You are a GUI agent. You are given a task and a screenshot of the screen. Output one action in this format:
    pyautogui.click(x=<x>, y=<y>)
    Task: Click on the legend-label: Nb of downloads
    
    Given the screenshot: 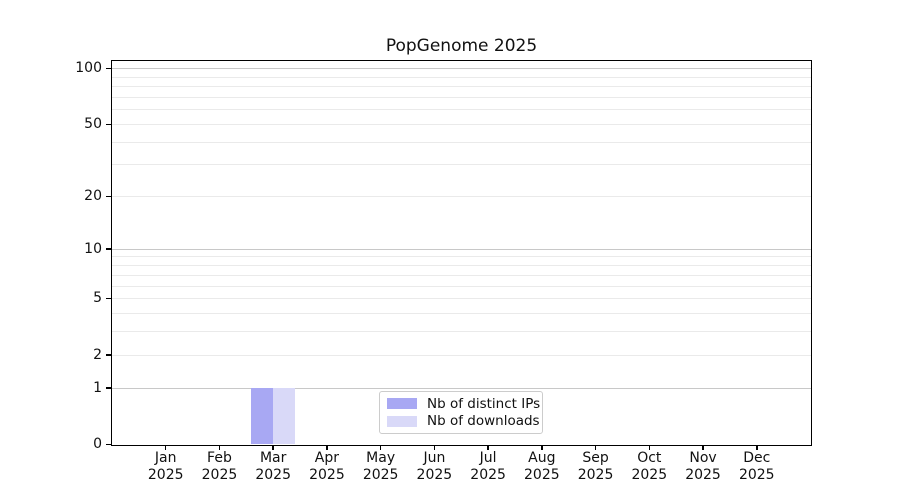 What is the action you would take?
    pyautogui.click(x=483, y=421)
    